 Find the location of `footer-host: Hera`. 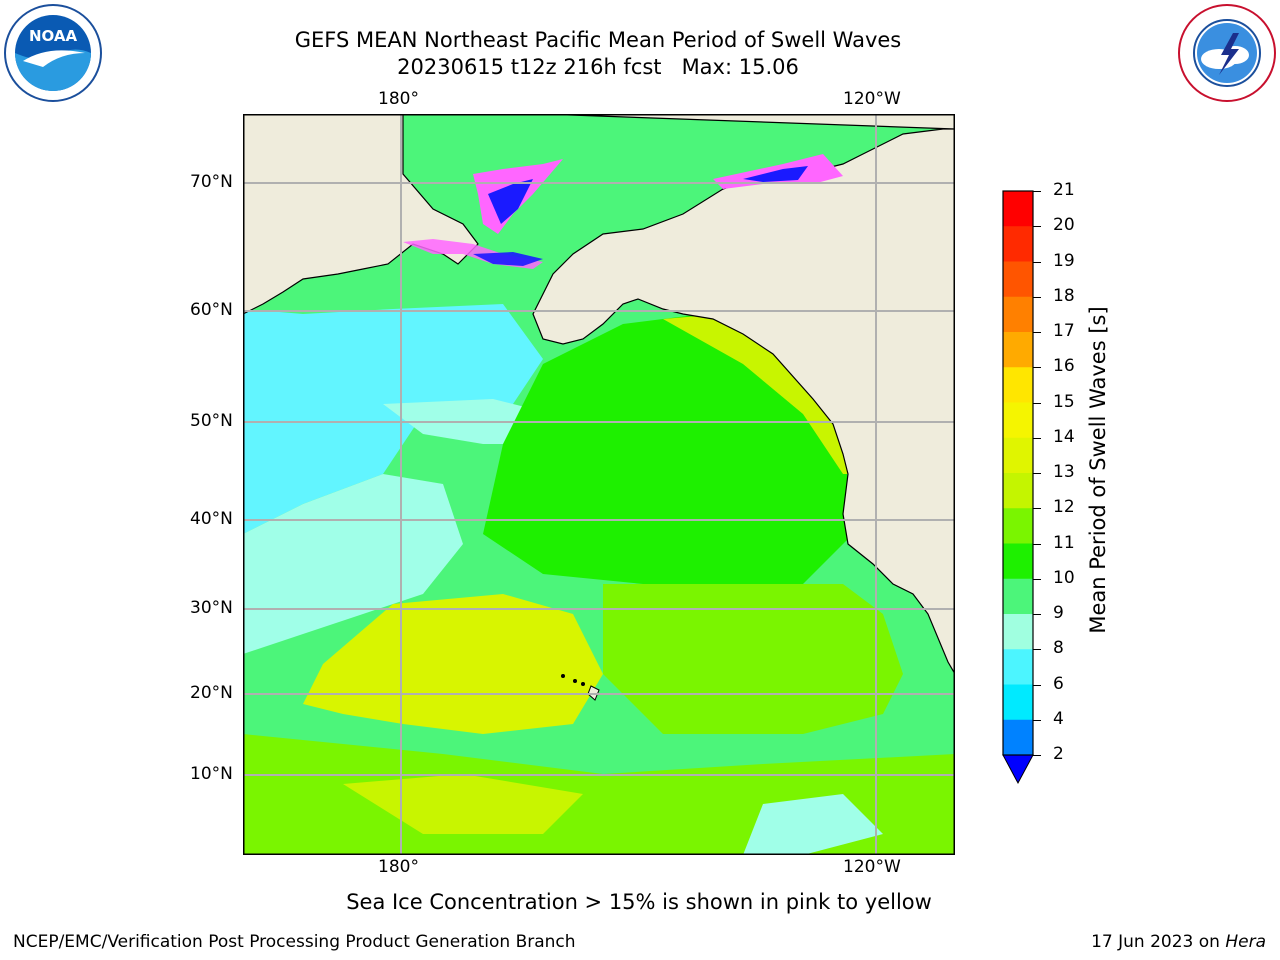

footer-host: Hera is located at coordinates (1245, 942).